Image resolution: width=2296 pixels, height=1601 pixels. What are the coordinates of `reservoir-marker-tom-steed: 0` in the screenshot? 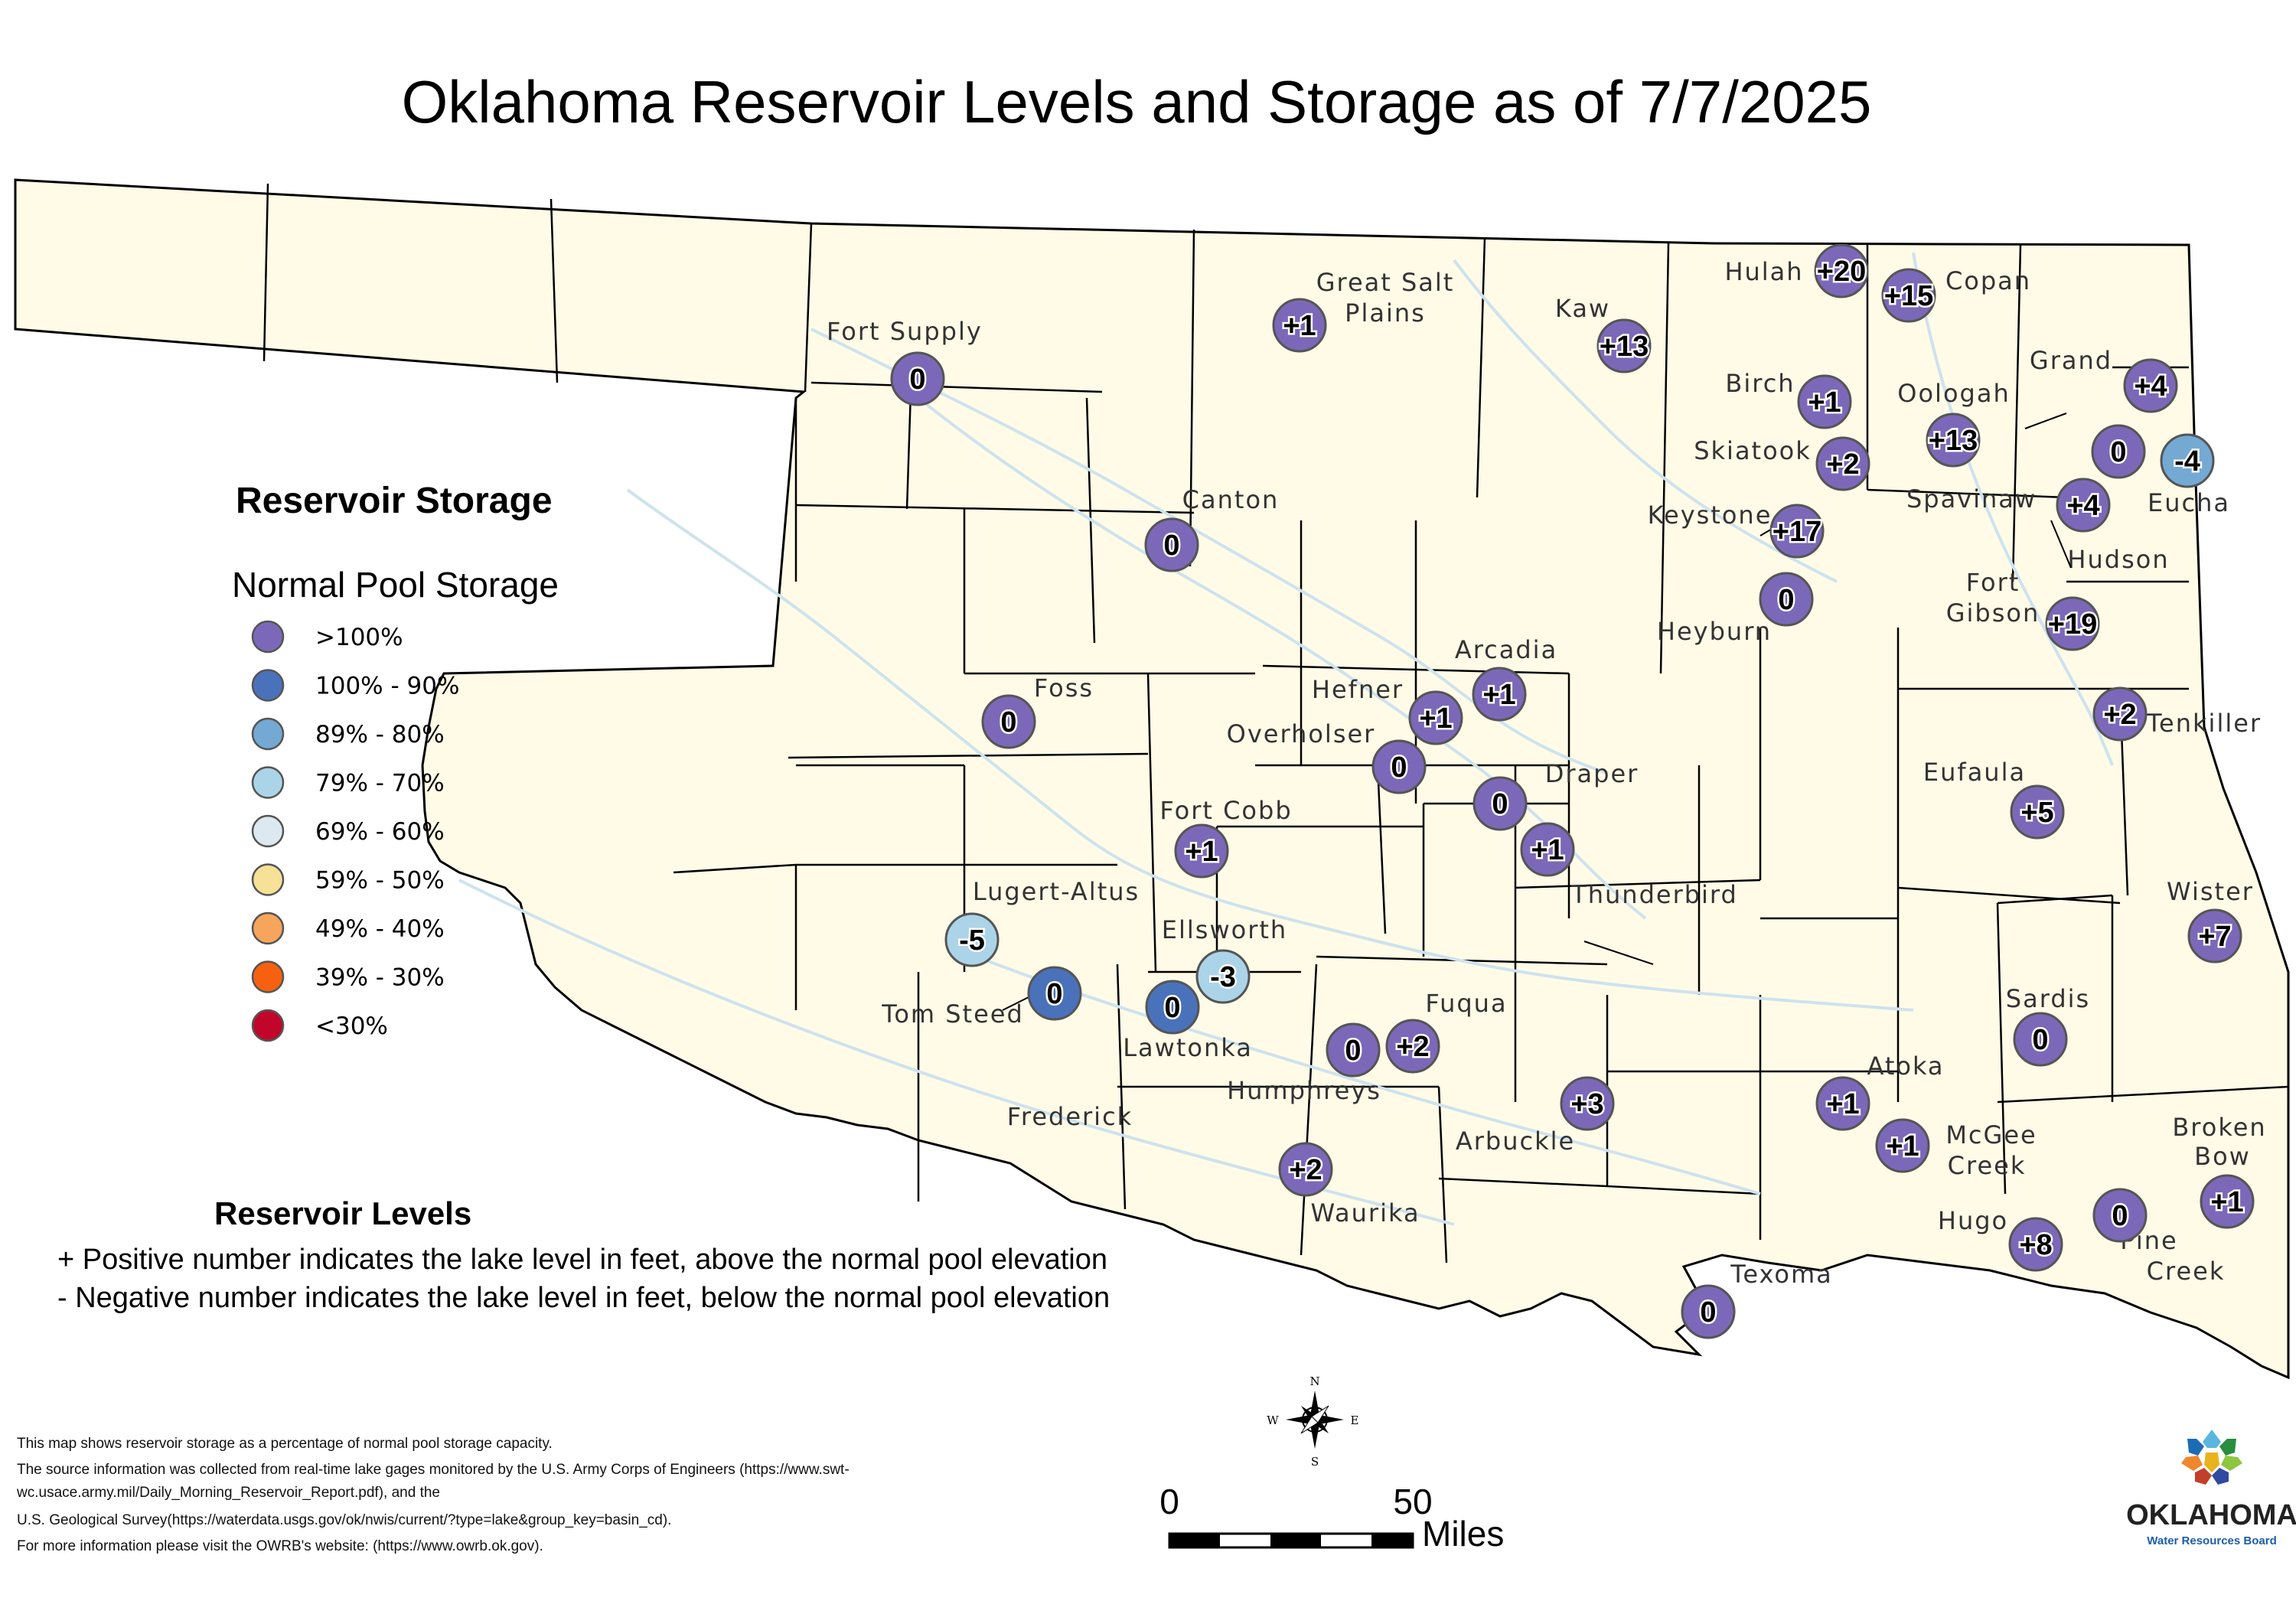 It's located at (1054, 993).